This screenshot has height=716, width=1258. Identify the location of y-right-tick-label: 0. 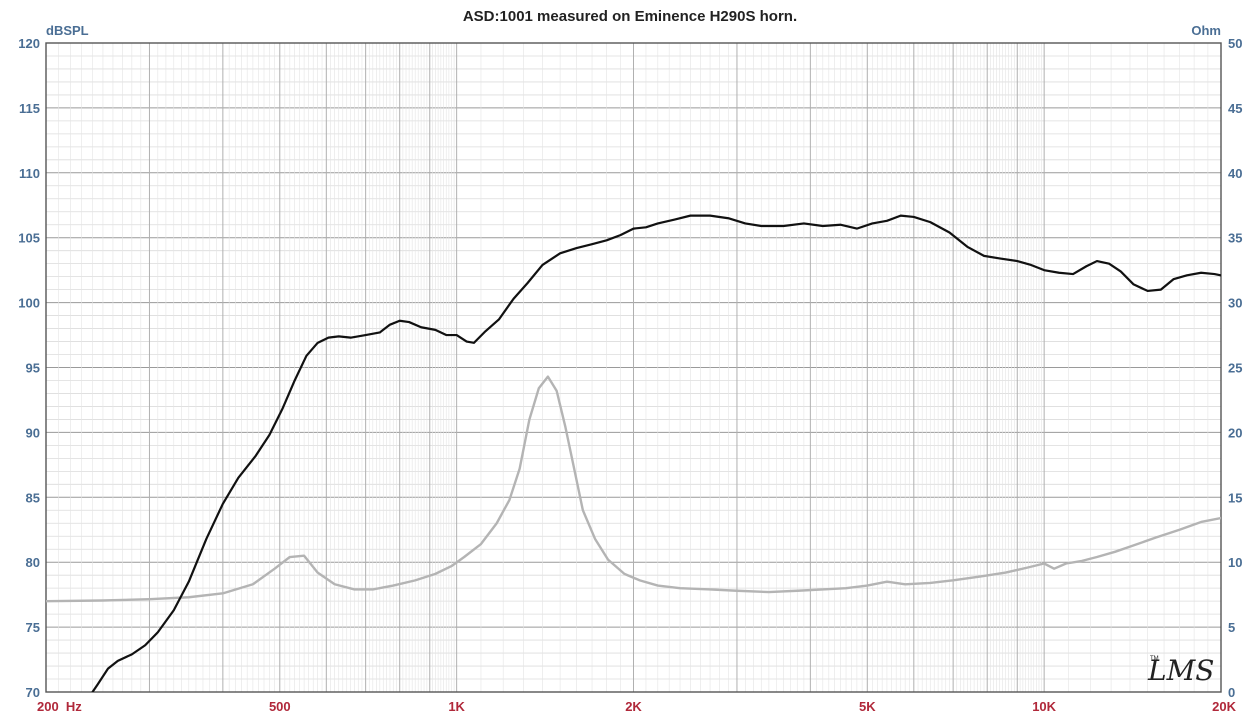
(1231, 692).